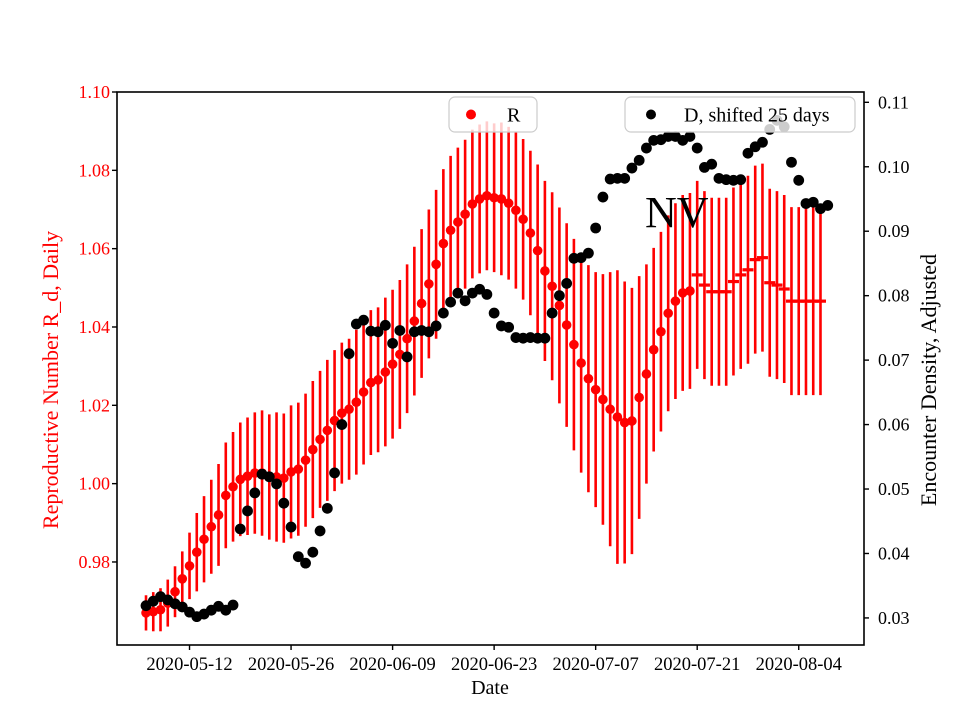 The width and height of the screenshot is (960, 720). I want to click on right-axis-label: Encounter Density, Adjusted, so click(928, 380).